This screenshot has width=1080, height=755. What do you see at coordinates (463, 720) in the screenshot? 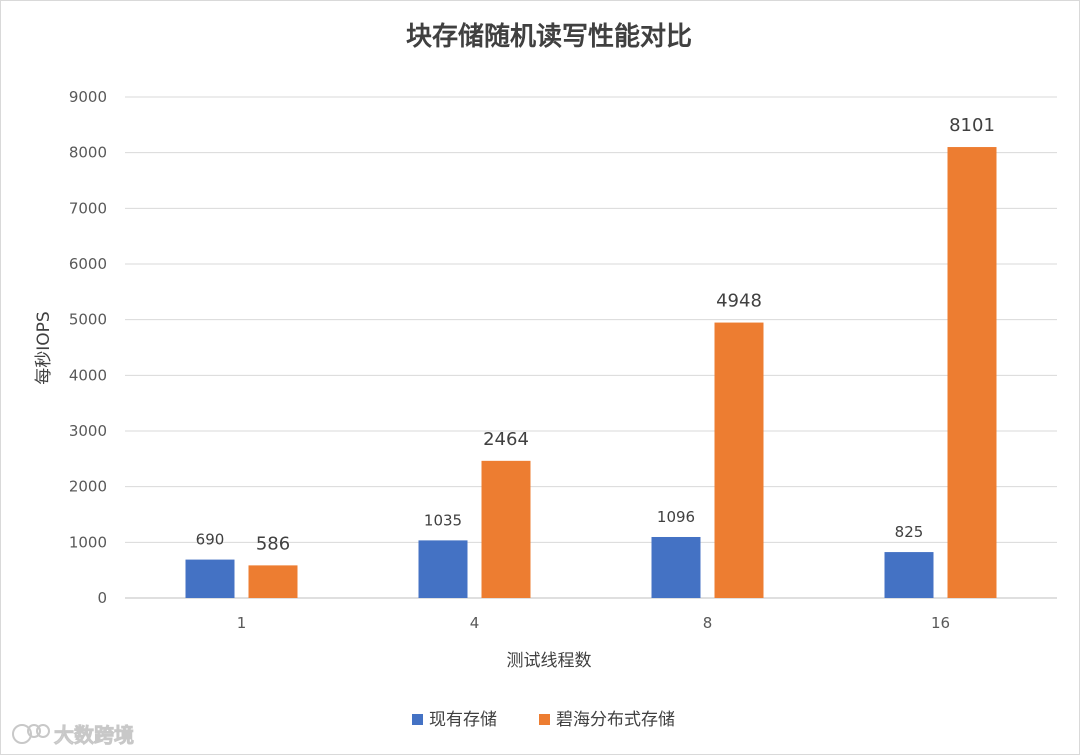
I see `legend-label: 现有存储` at bounding box center [463, 720].